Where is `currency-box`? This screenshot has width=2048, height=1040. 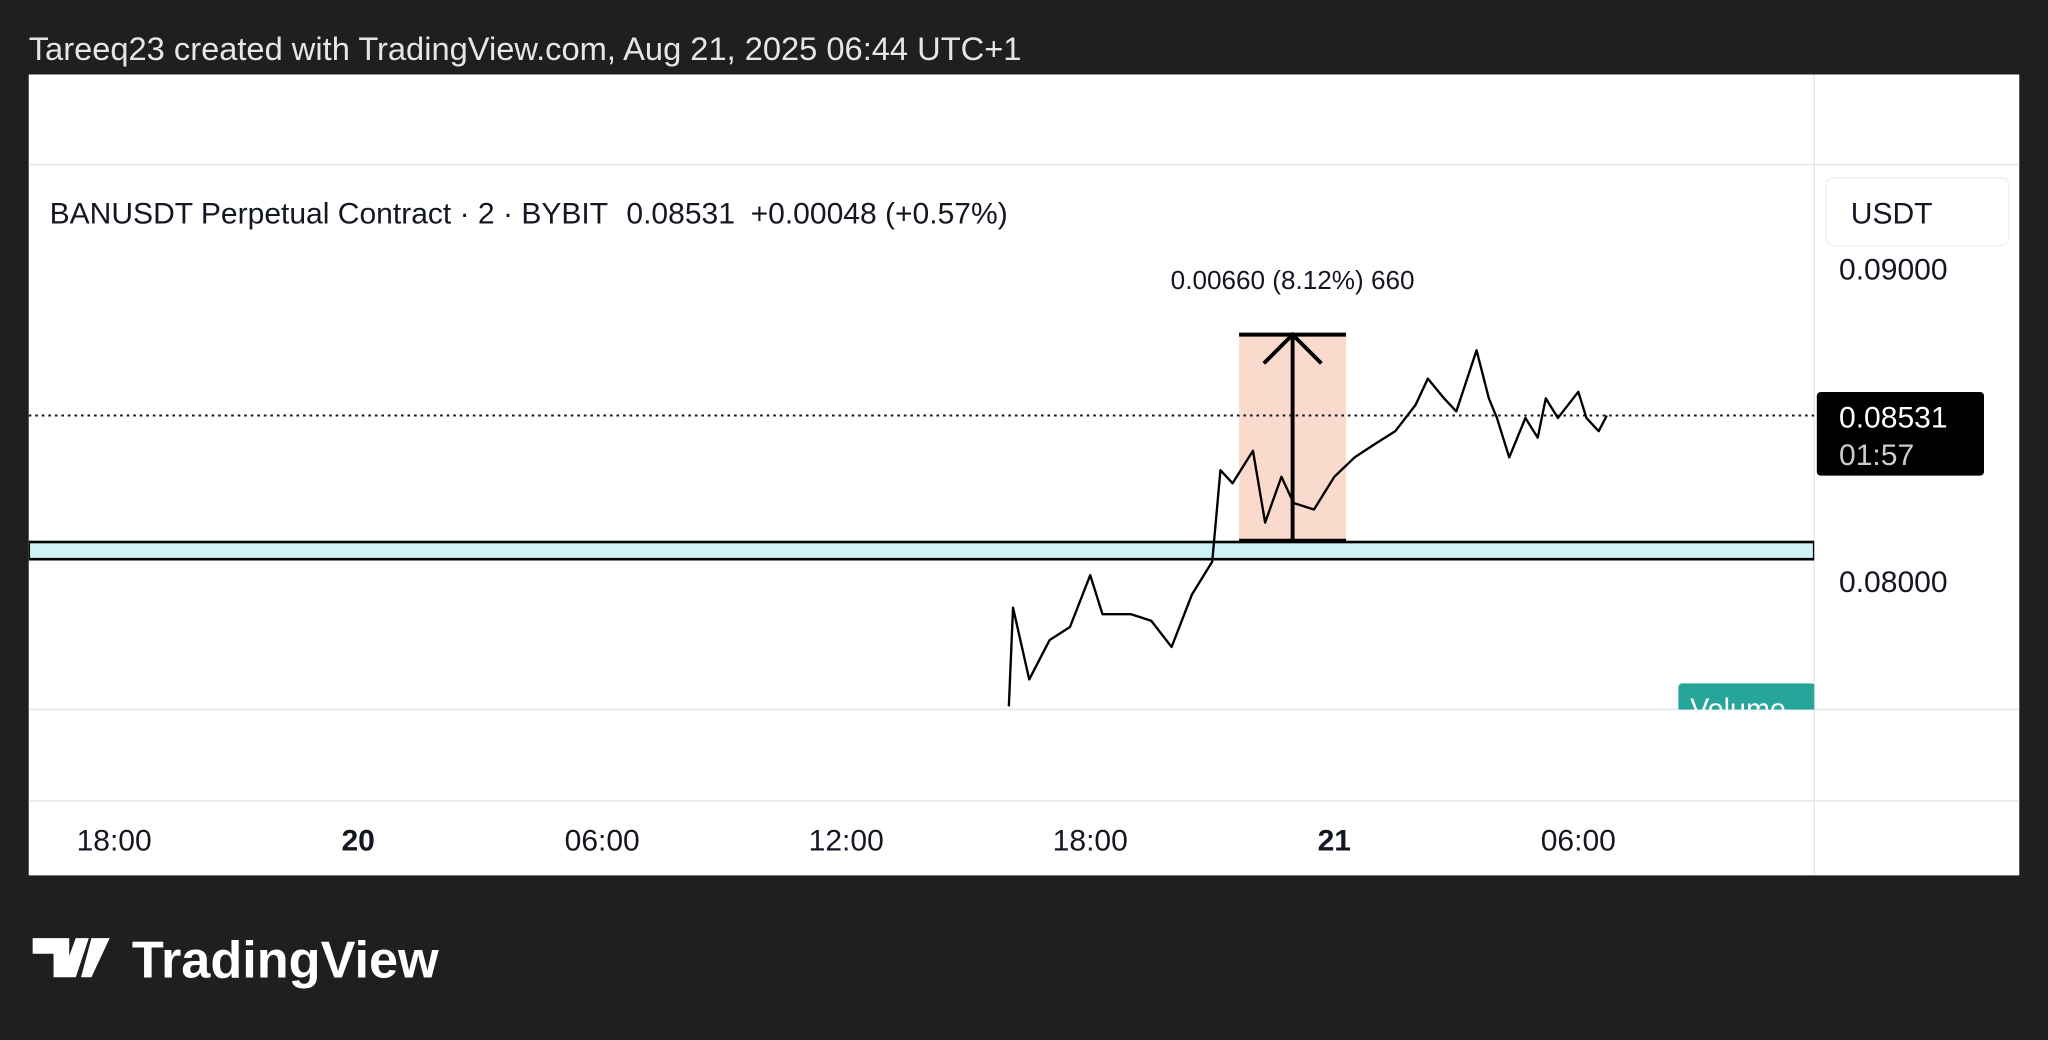 currency-box is located at coordinates (1917, 212).